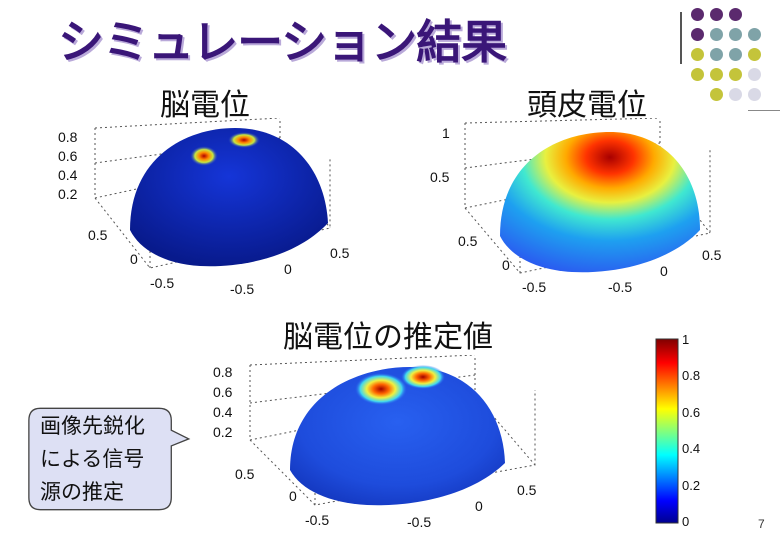 This screenshot has width=780, height=540. I want to click on z-tick: 0.5, so click(440, 177).